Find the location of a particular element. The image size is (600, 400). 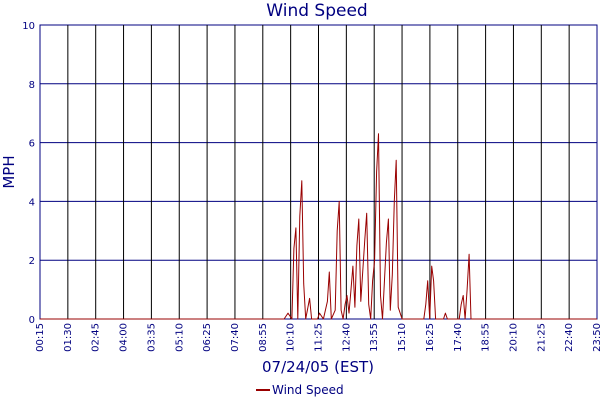

x-tick-label: 12:40 is located at coordinates (346, 337).